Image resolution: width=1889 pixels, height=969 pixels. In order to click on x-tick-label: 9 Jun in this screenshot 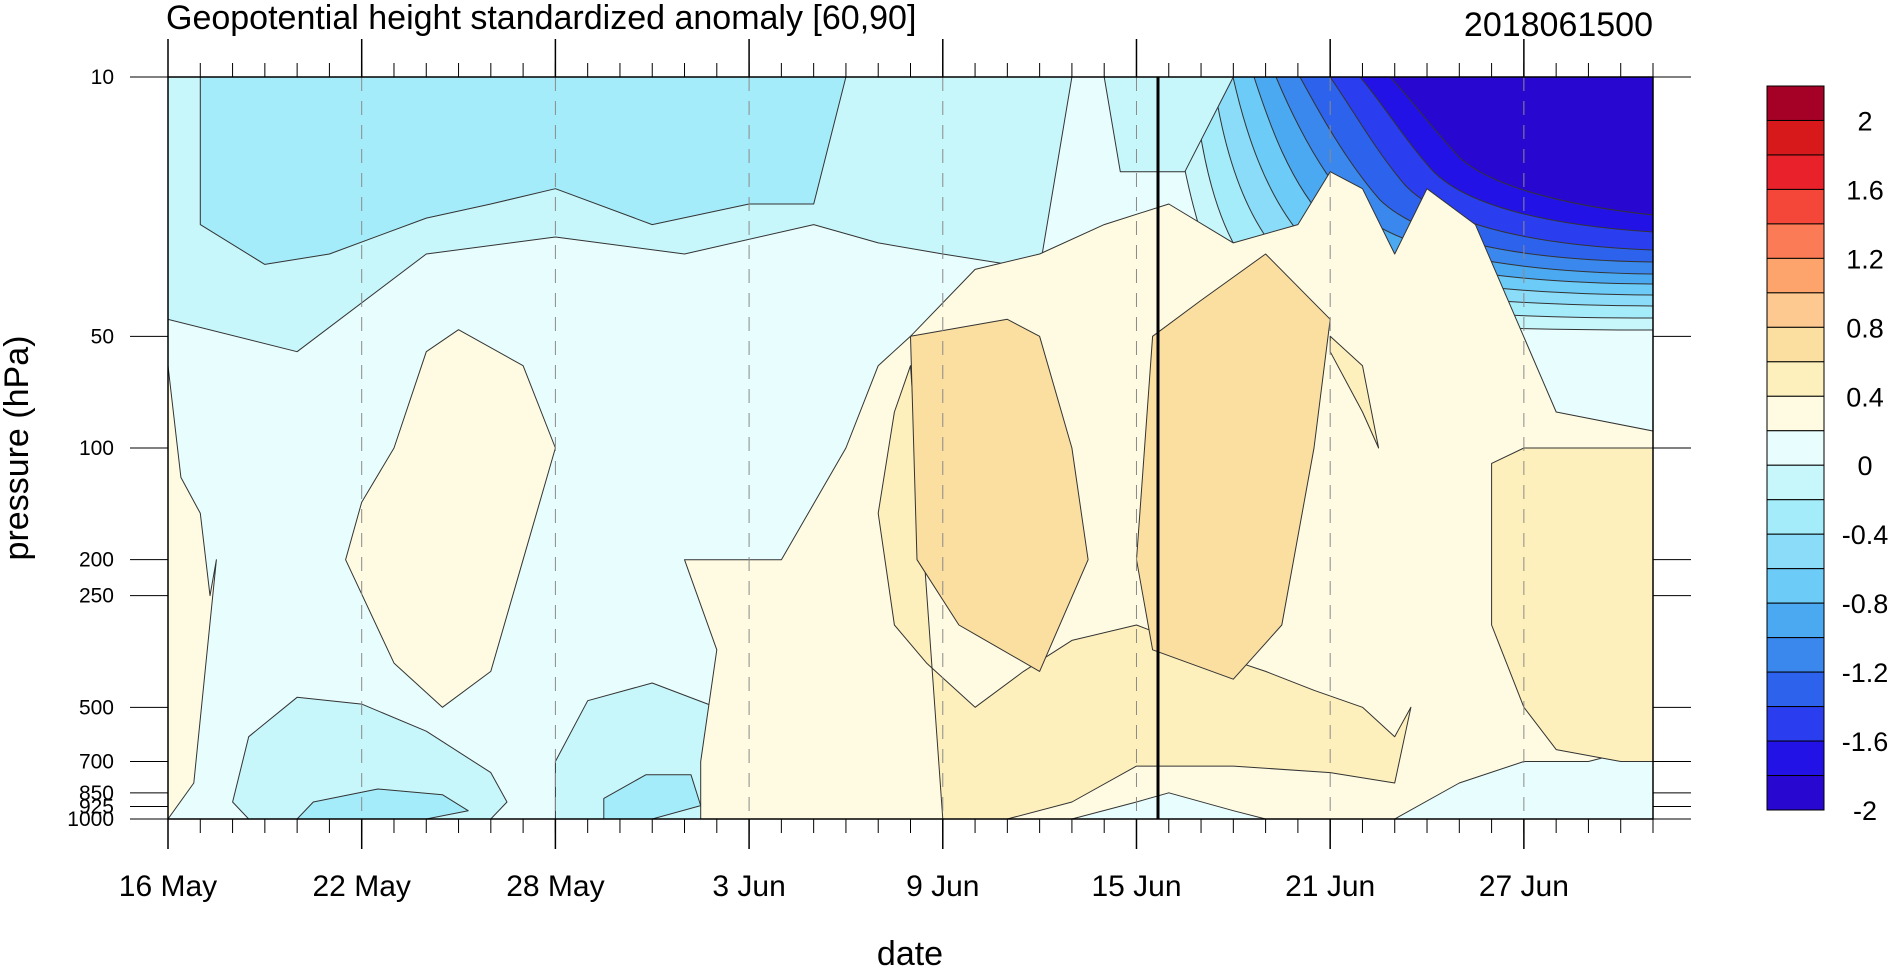, I will do `click(942, 886)`.